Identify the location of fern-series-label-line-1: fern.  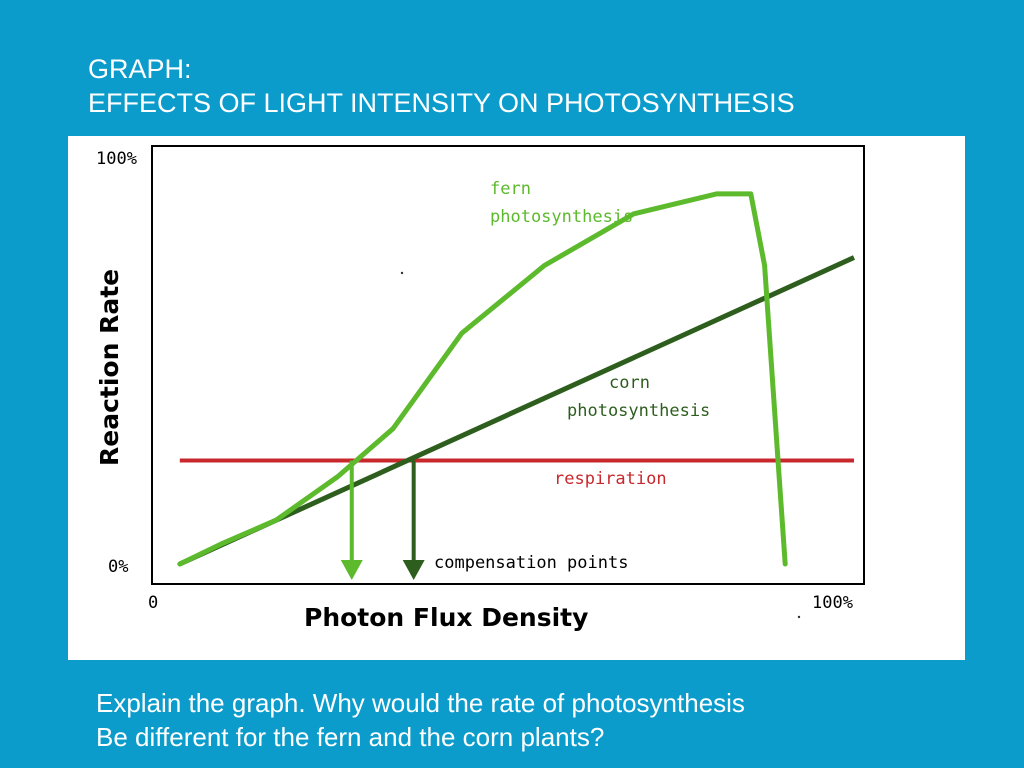
(510, 189).